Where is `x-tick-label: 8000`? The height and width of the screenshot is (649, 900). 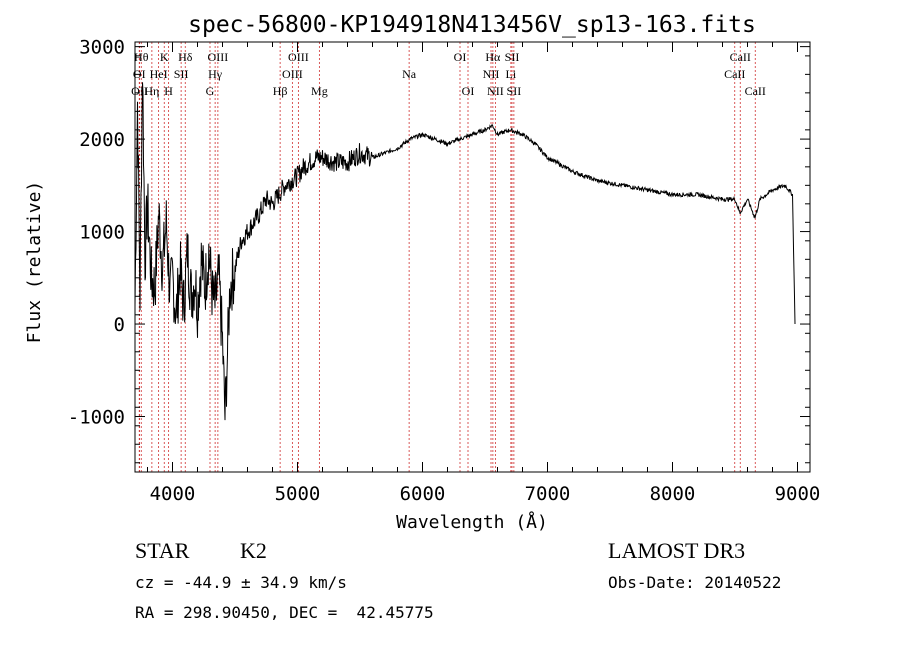 x-tick-label: 8000 is located at coordinates (673, 494).